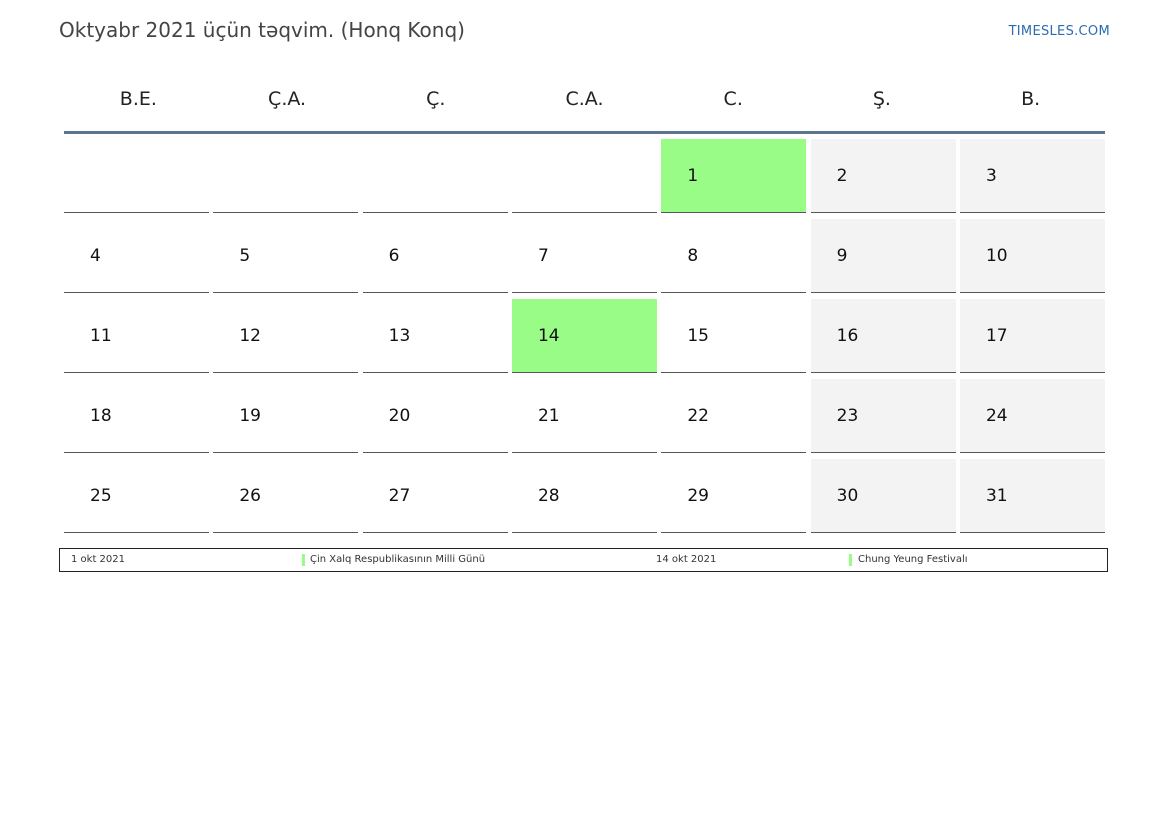 The height and width of the screenshot is (827, 1169). Describe the element at coordinates (698, 416) in the screenshot. I see `day-number: 22` at that location.